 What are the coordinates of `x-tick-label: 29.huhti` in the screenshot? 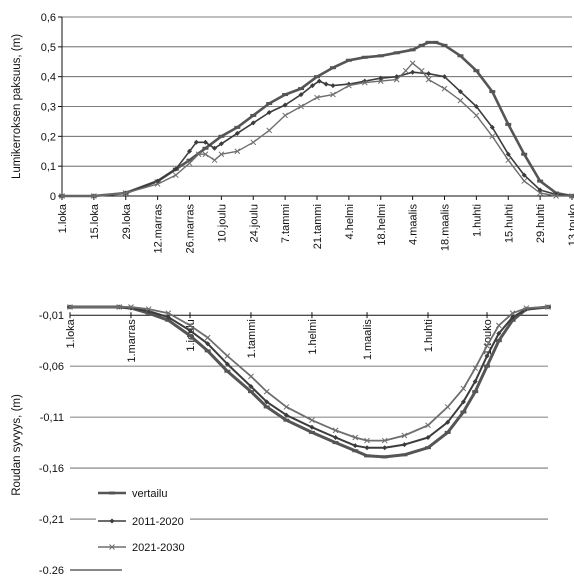 It's located at (541, 223).